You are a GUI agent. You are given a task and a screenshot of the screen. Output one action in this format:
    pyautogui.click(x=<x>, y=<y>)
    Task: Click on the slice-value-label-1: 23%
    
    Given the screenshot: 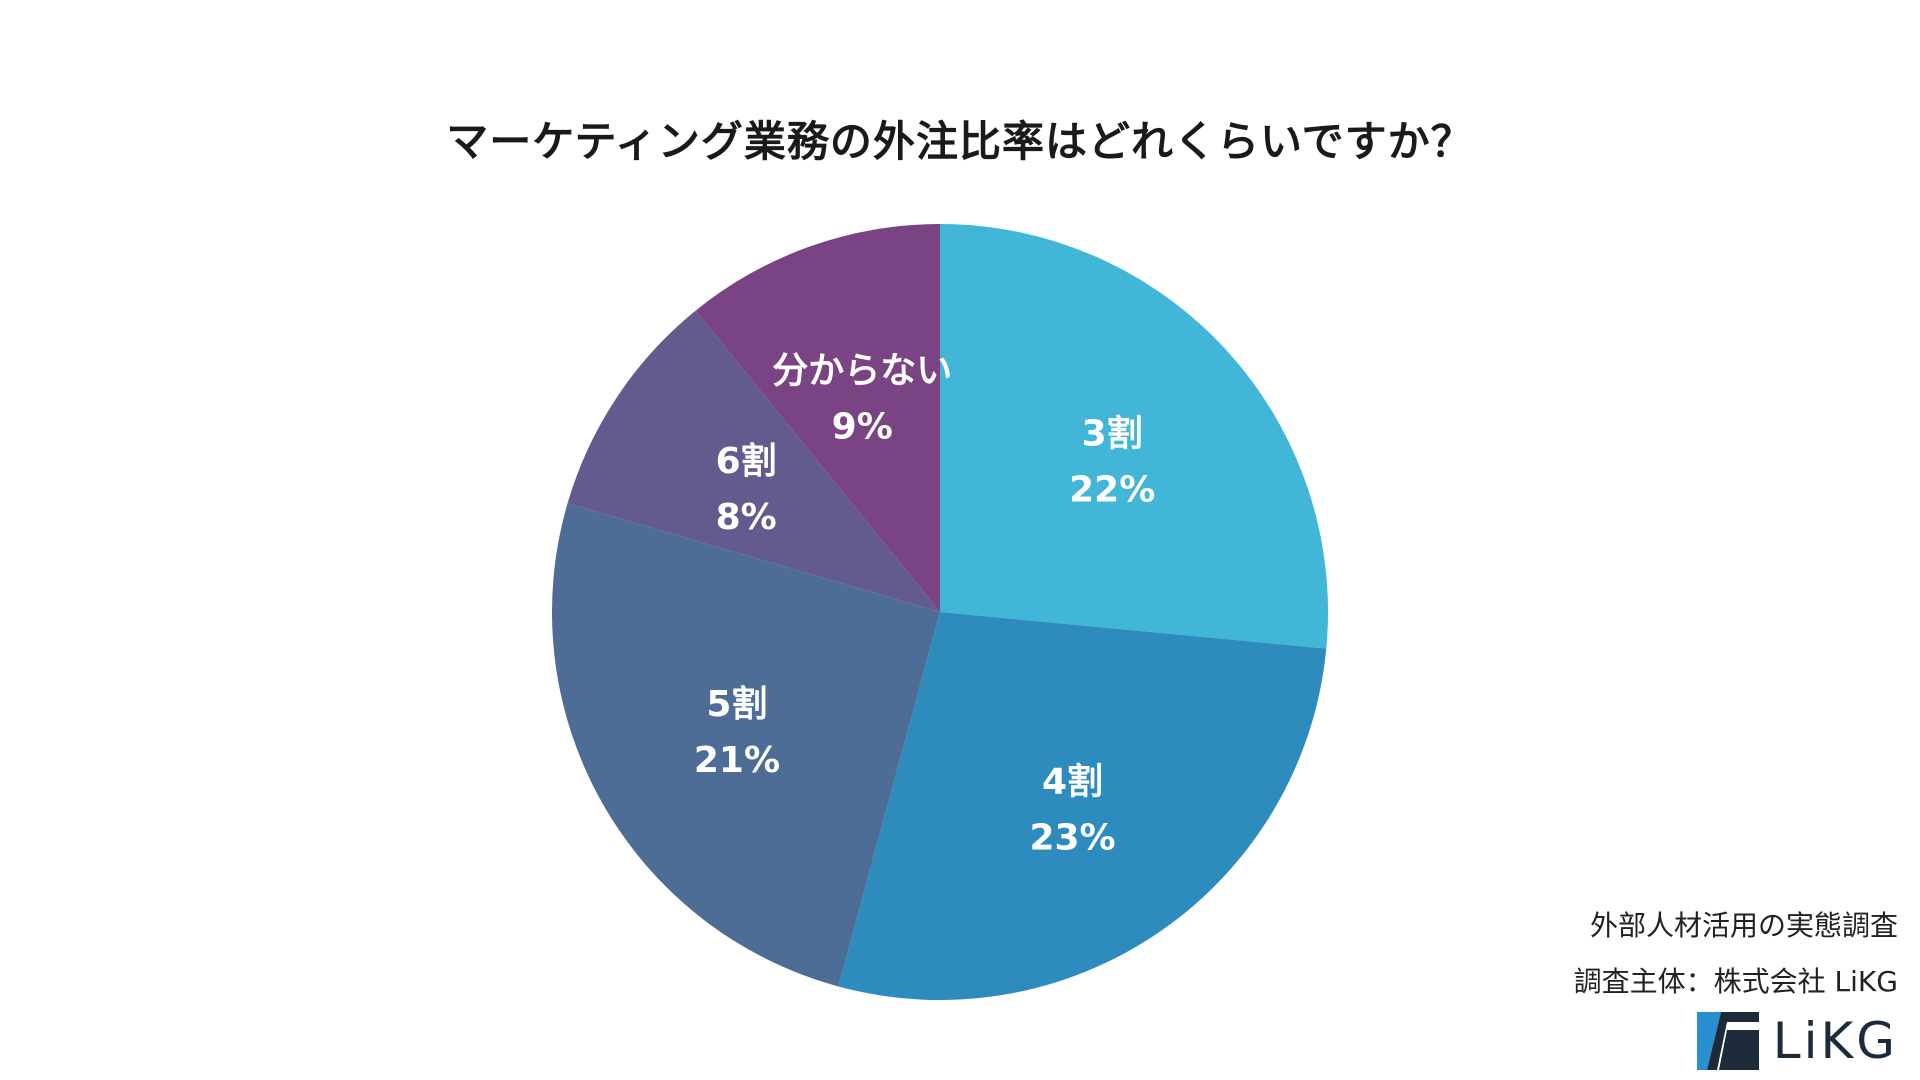 What is the action you would take?
    pyautogui.click(x=1072, y=837)
    